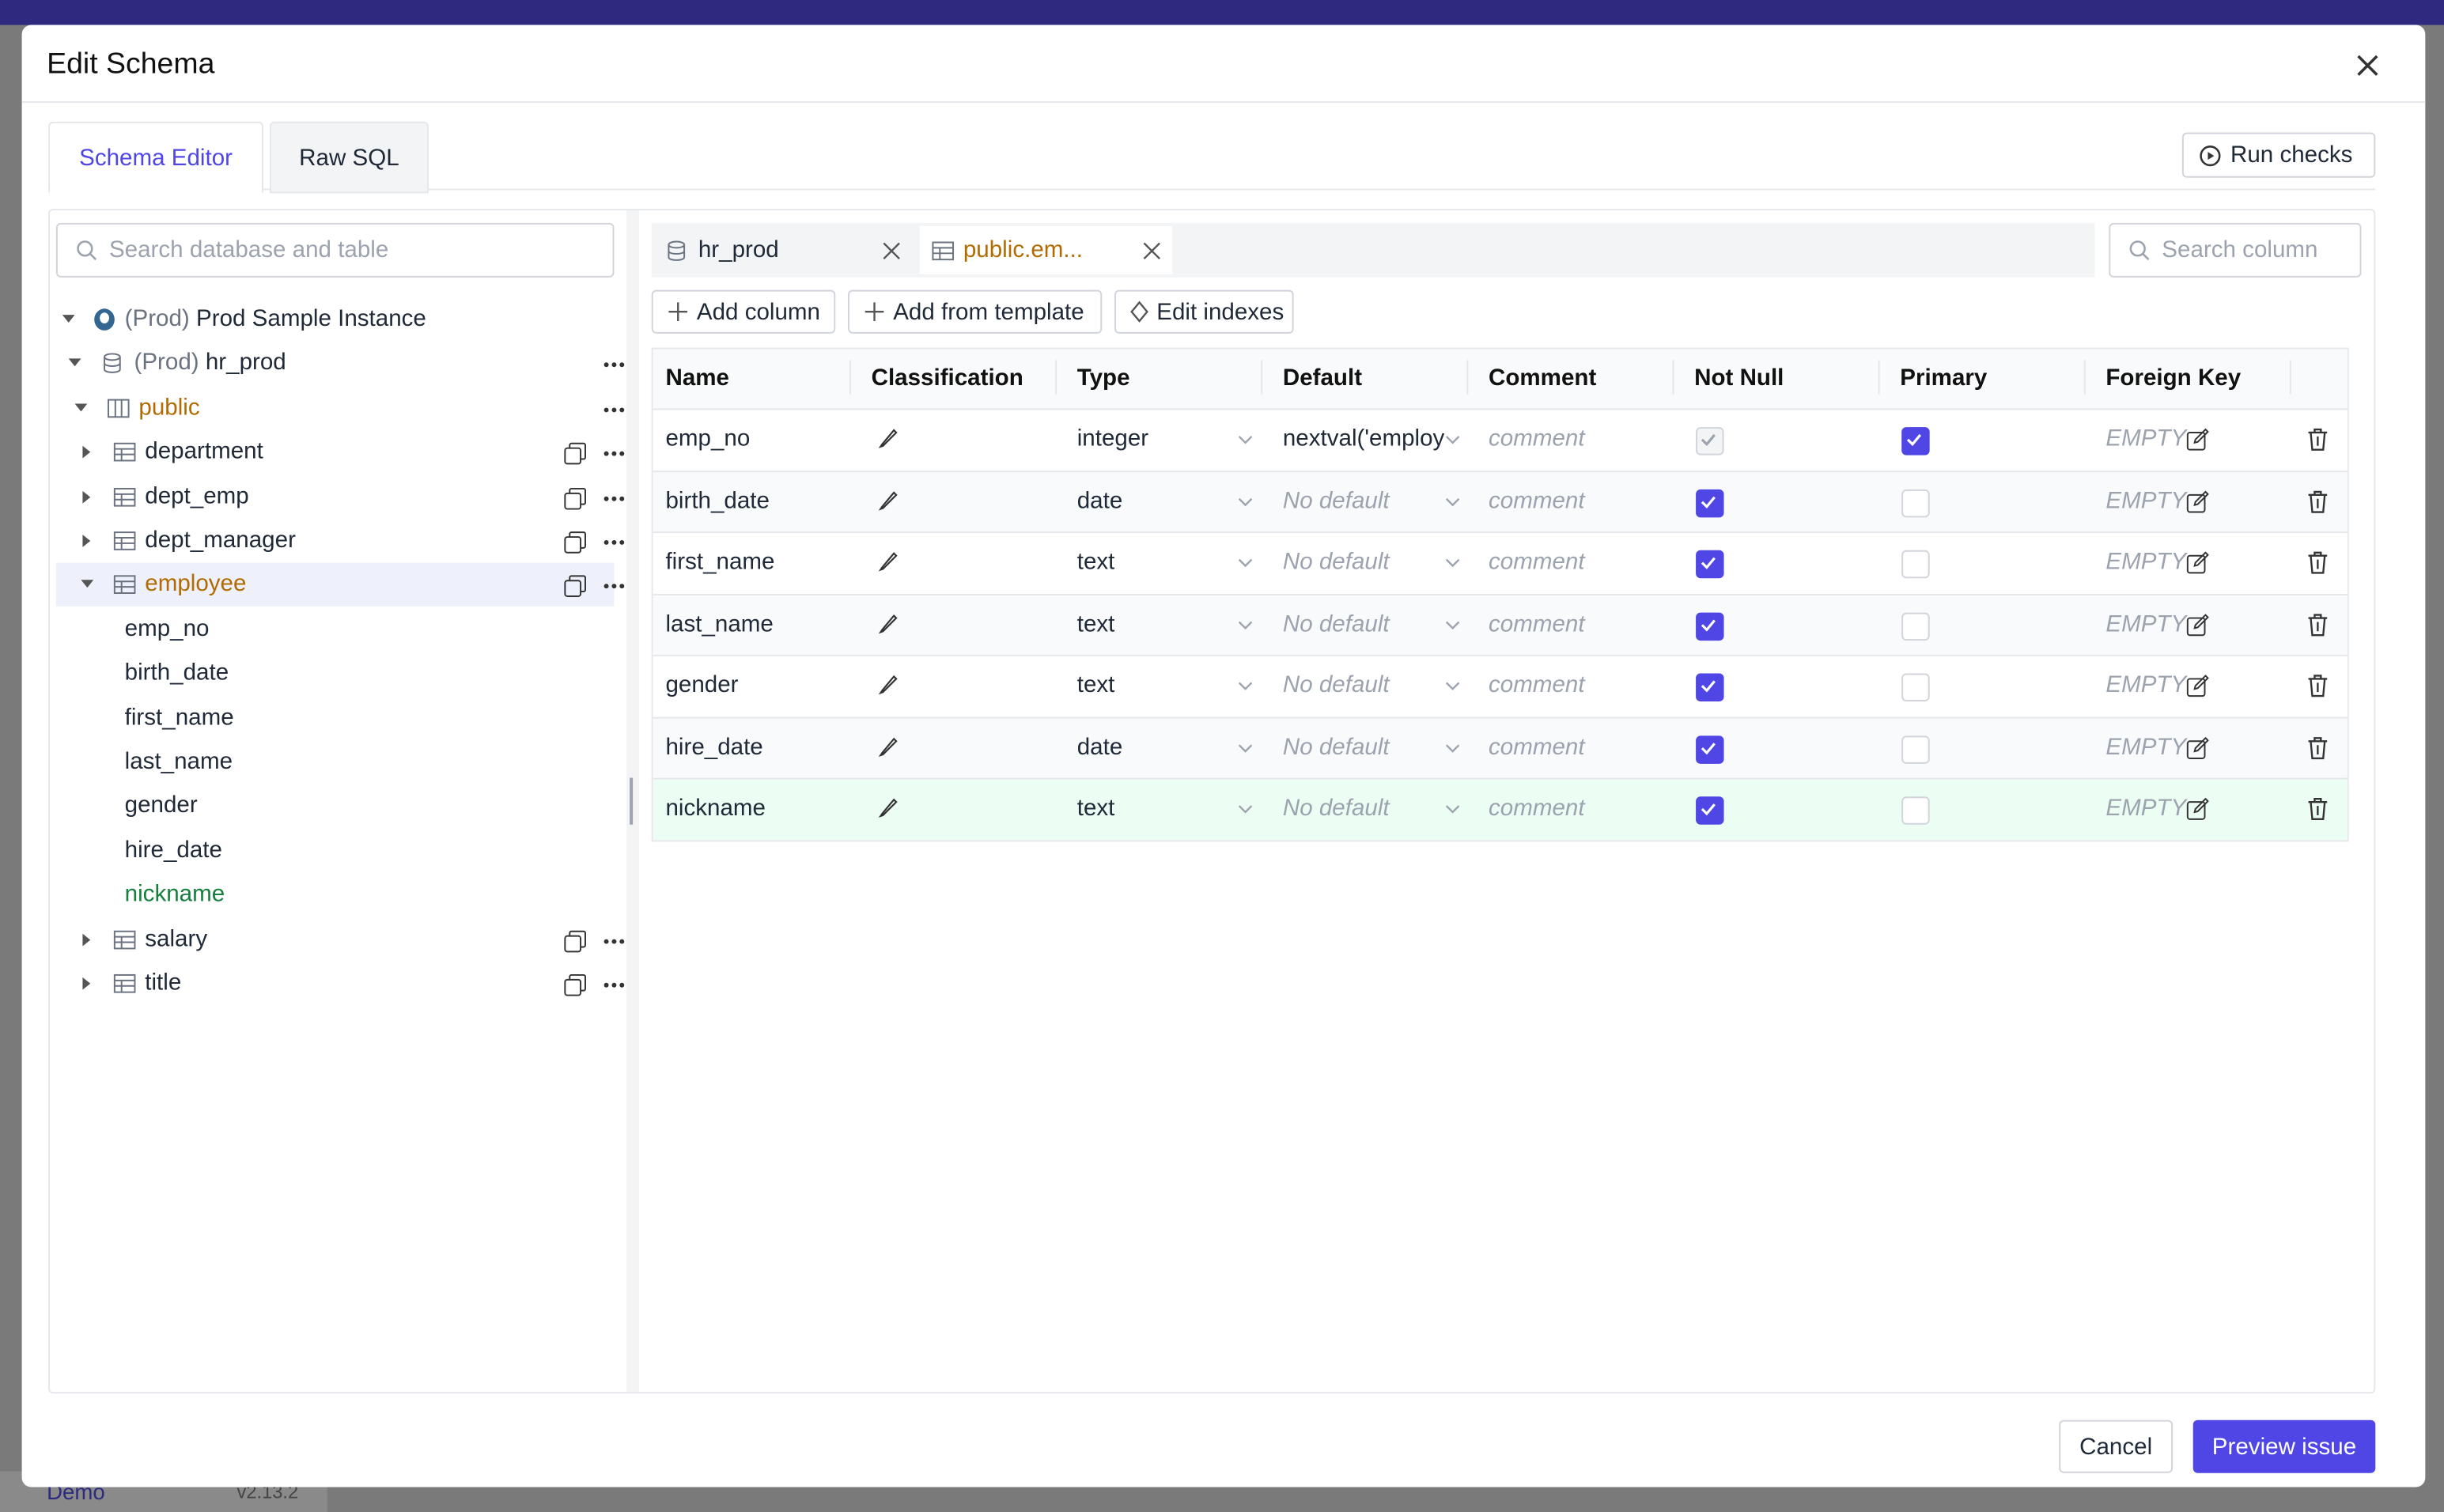 The height and width of the screenshot is (1512, 2444). What do you see at coordinates (340, 452) in the screenshot?
I see `tree-node: department` at bounding box center [340, 452].